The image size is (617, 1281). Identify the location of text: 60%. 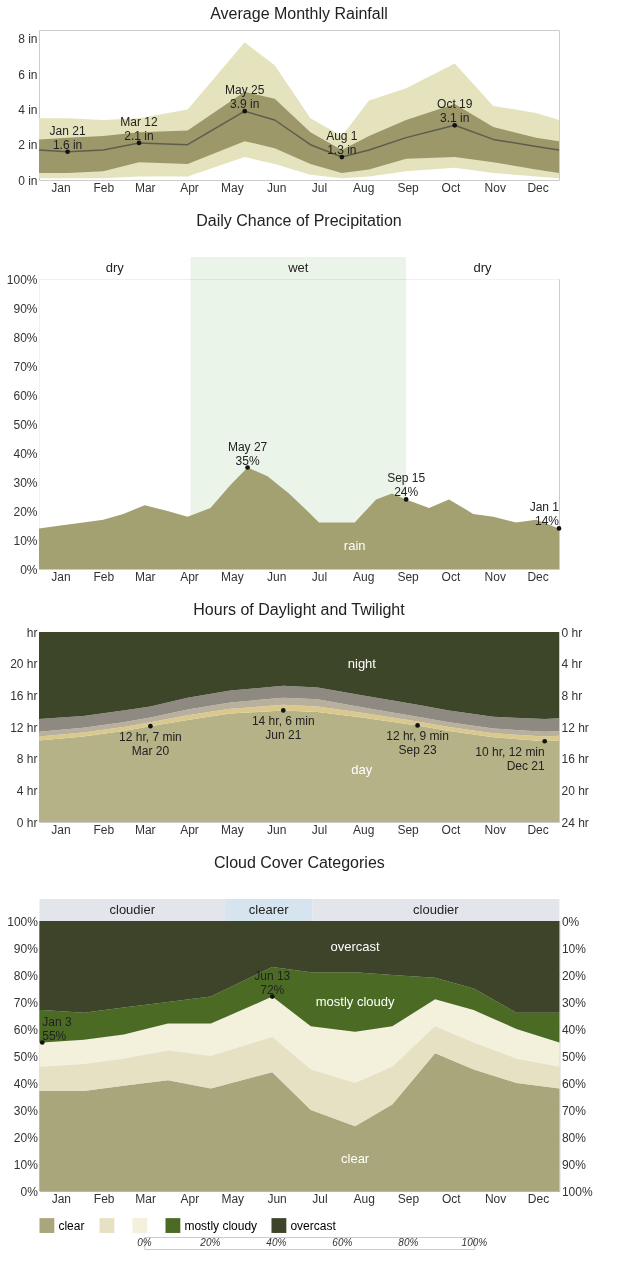
(342, 1242).